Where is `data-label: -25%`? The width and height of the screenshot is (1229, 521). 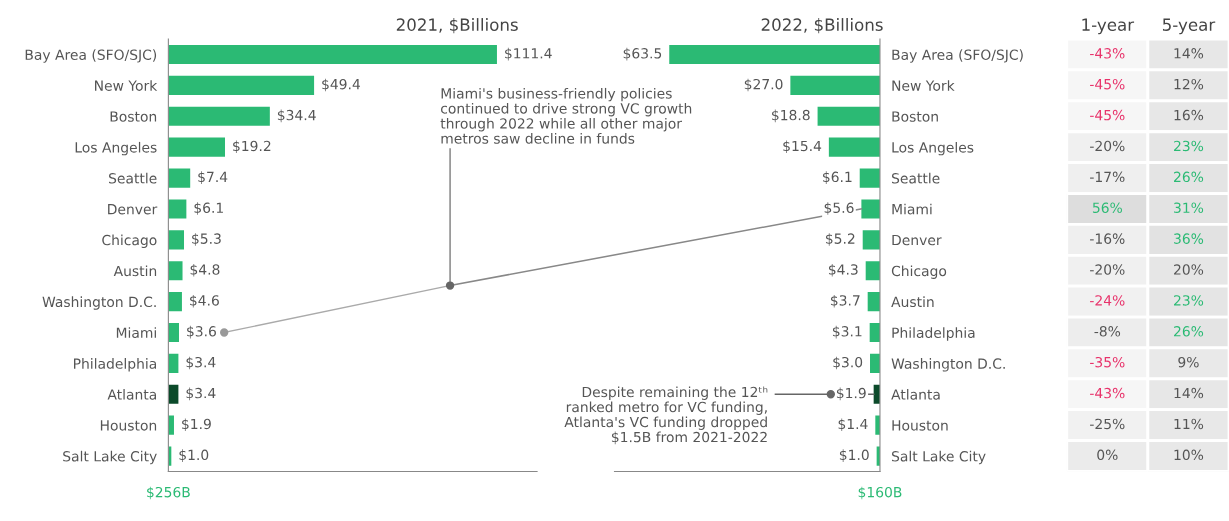
data-label: -25% is located at coordinates (1107, 424).